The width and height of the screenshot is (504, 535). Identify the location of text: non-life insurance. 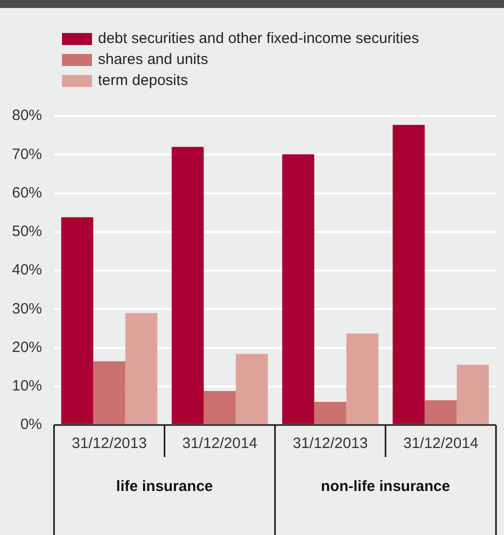
(385, 487).